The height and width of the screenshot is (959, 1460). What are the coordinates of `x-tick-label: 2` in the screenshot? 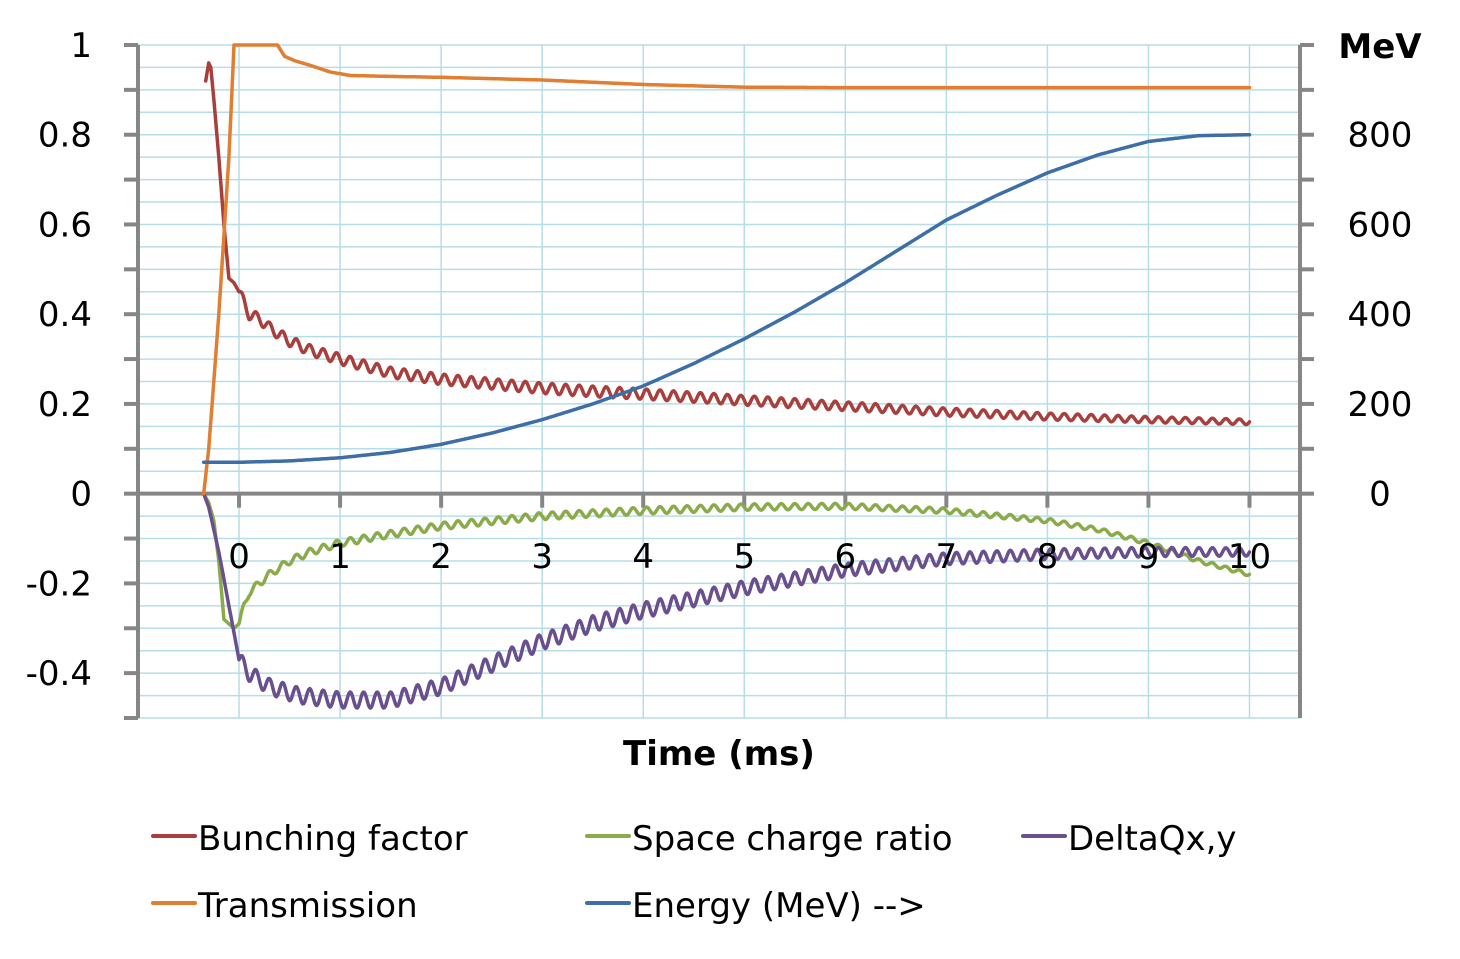 It's located at (441, 557).